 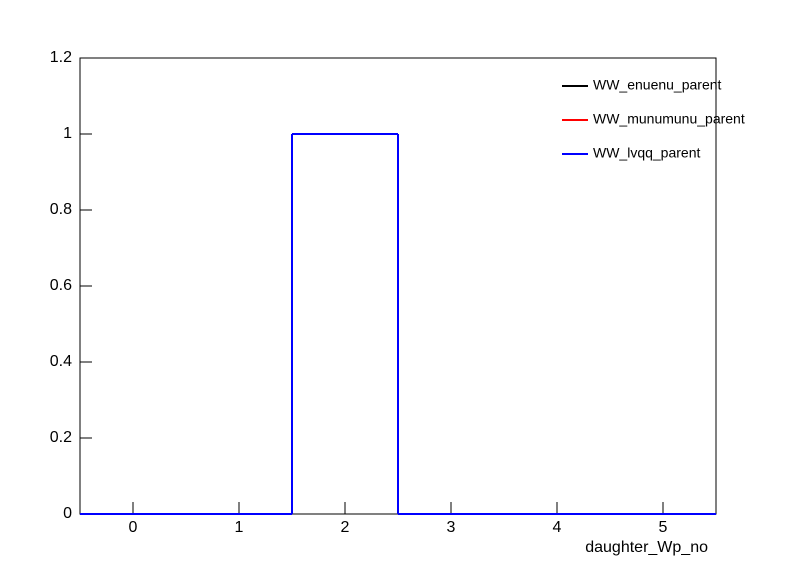 What do you see at coordinates (61, 361) in the screenshot?
I see `y-tick-label: 0.4` at bounding box center [61, 361].